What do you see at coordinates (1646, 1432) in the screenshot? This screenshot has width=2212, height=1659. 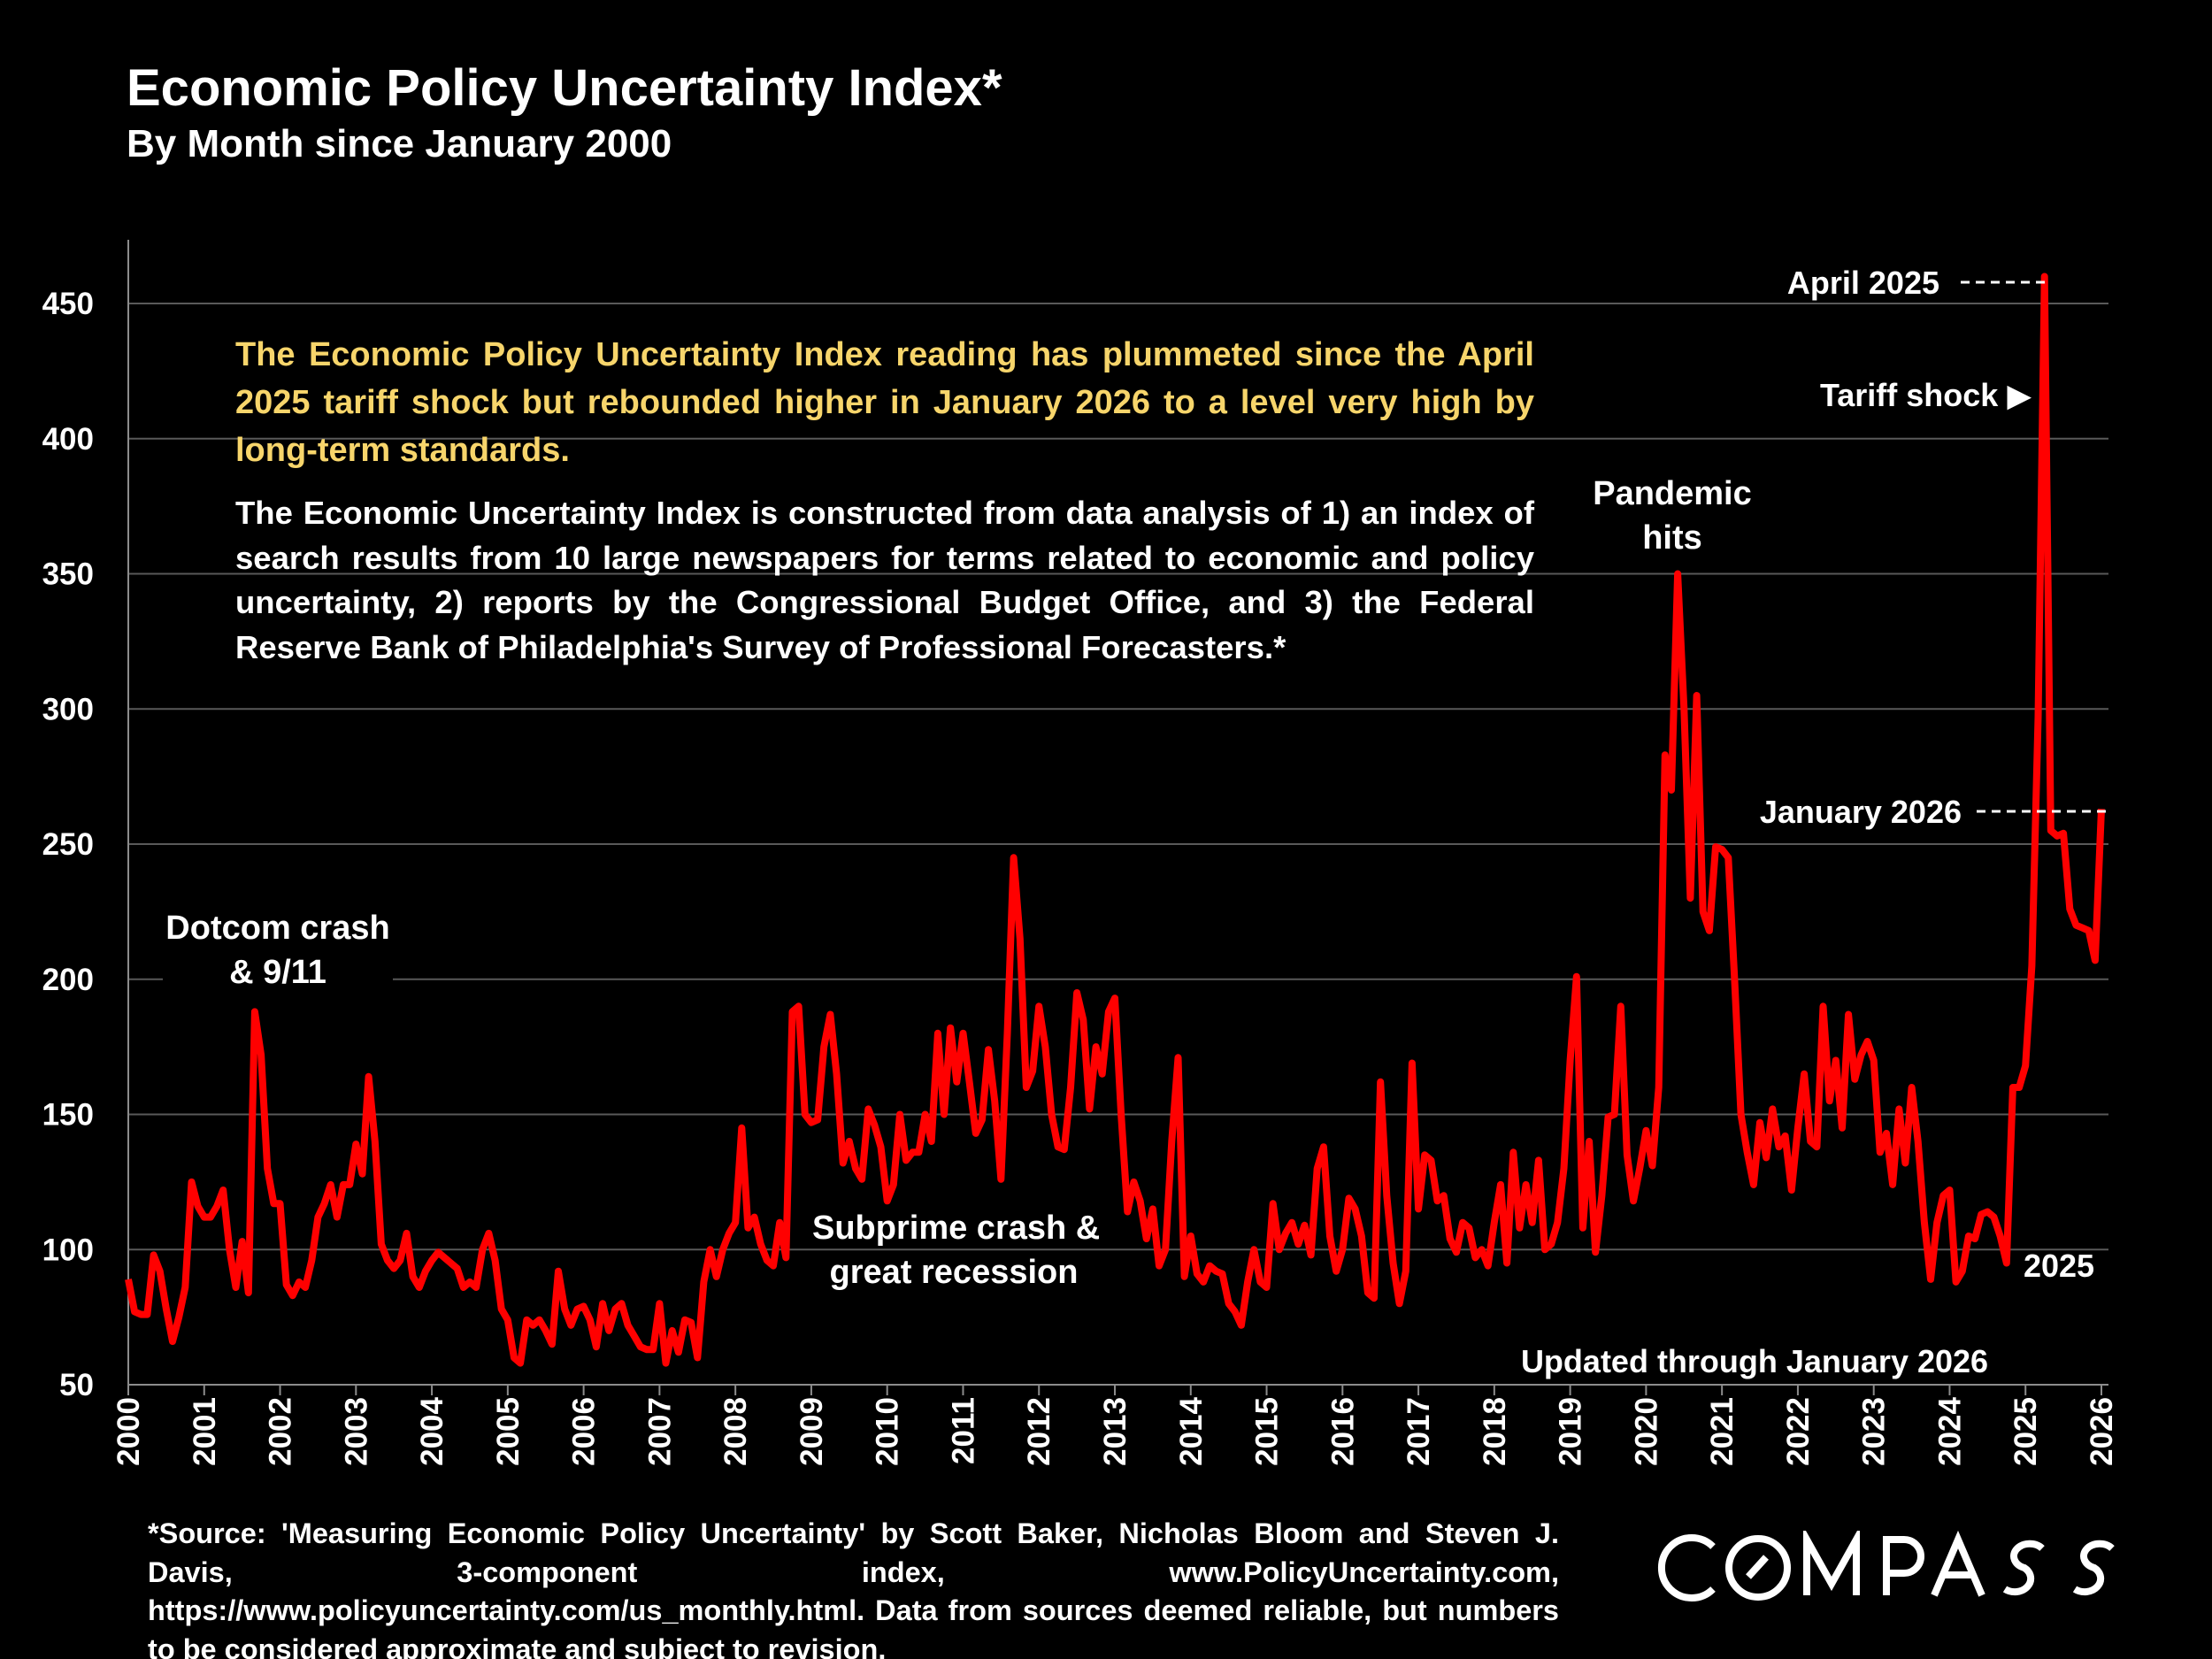 I see `x-tick-label: 2020` at bounding box center [1646, 1432].